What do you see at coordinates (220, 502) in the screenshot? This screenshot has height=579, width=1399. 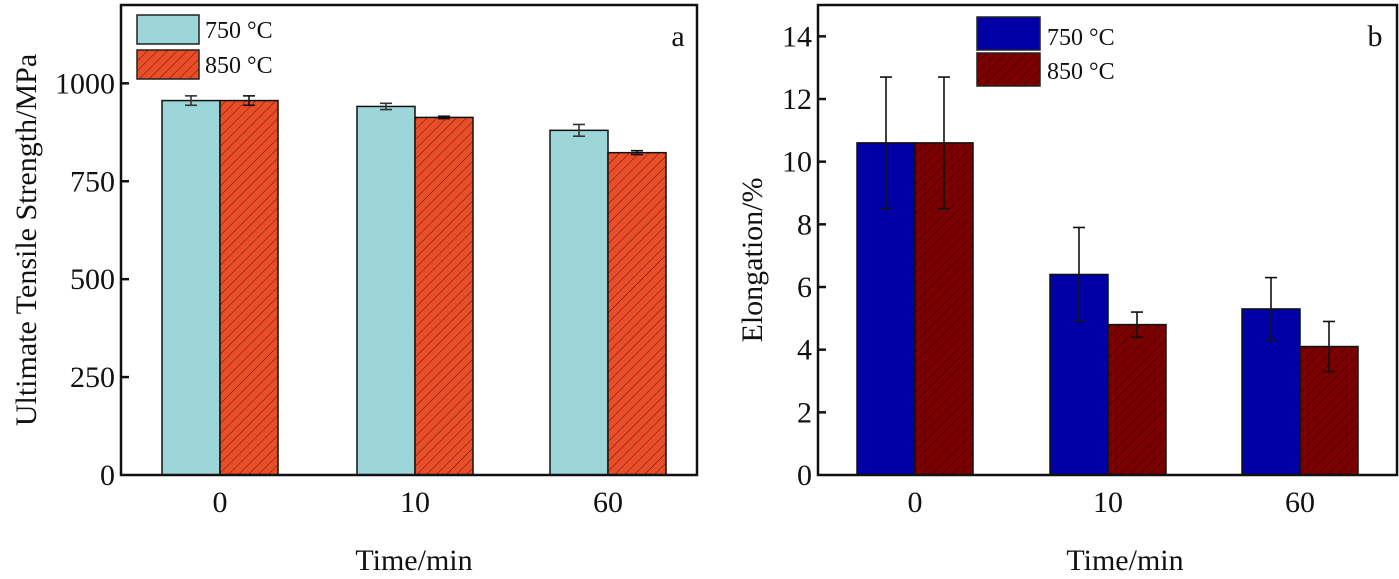 I see `panel-a-x-tick-label: 0` at bounding box center [220, 502].